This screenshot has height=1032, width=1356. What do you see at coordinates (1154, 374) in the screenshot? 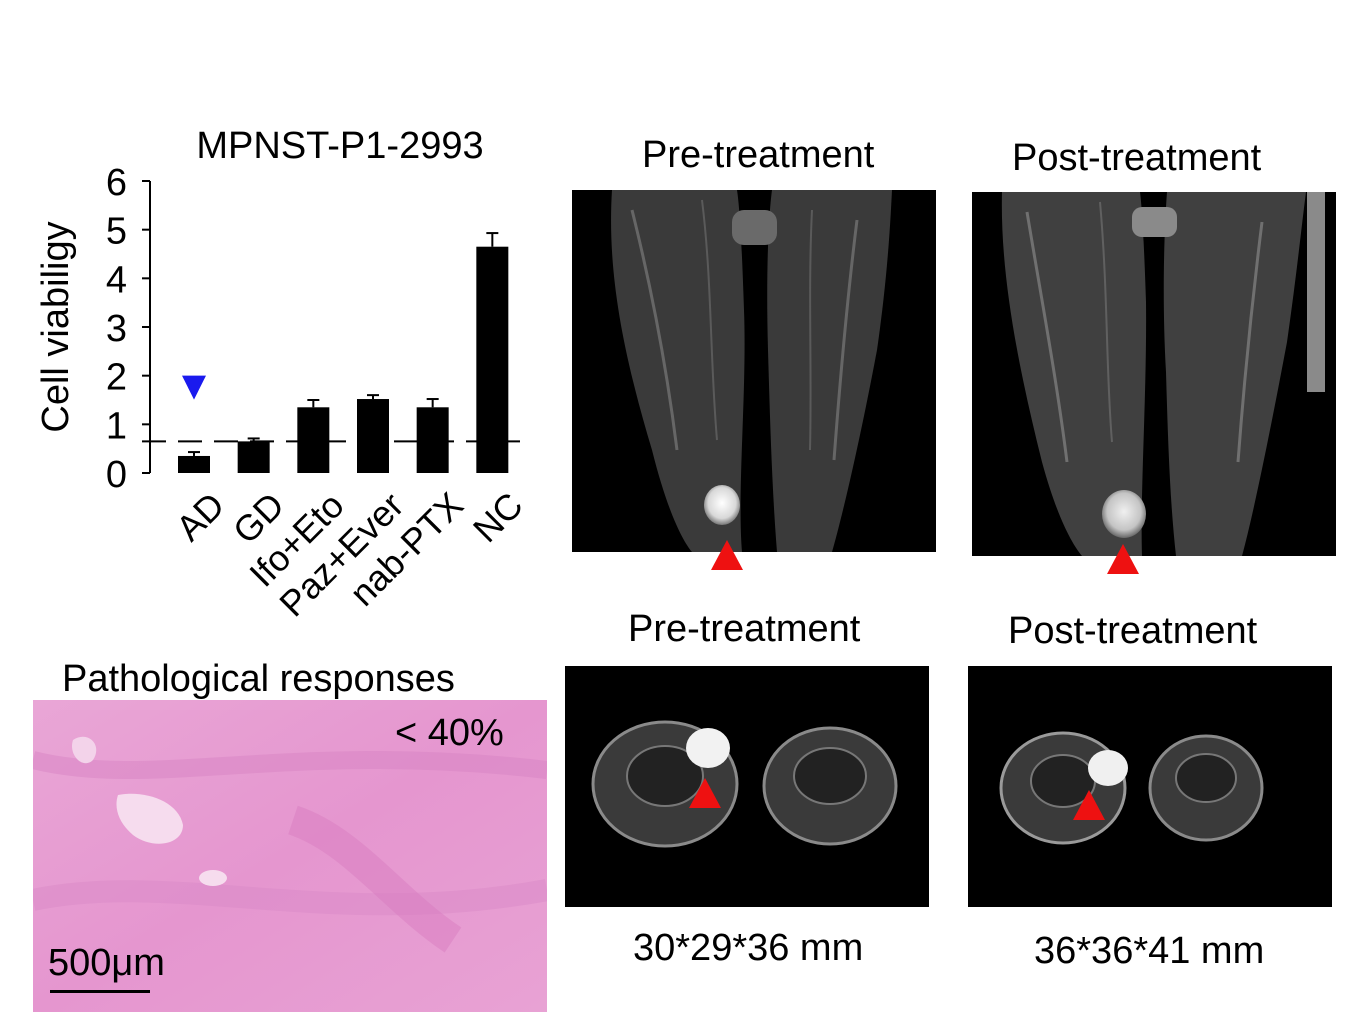
I see `coronal-post-mri-image` at bounding box center [1154, 374].